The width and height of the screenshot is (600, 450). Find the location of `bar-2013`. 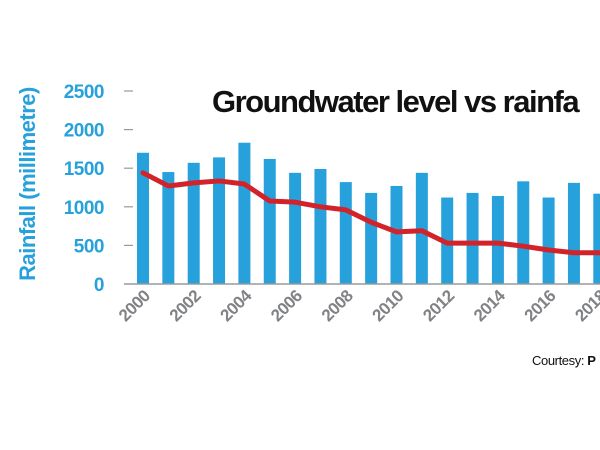

bar-2013 is located at coordinates (472, 238).